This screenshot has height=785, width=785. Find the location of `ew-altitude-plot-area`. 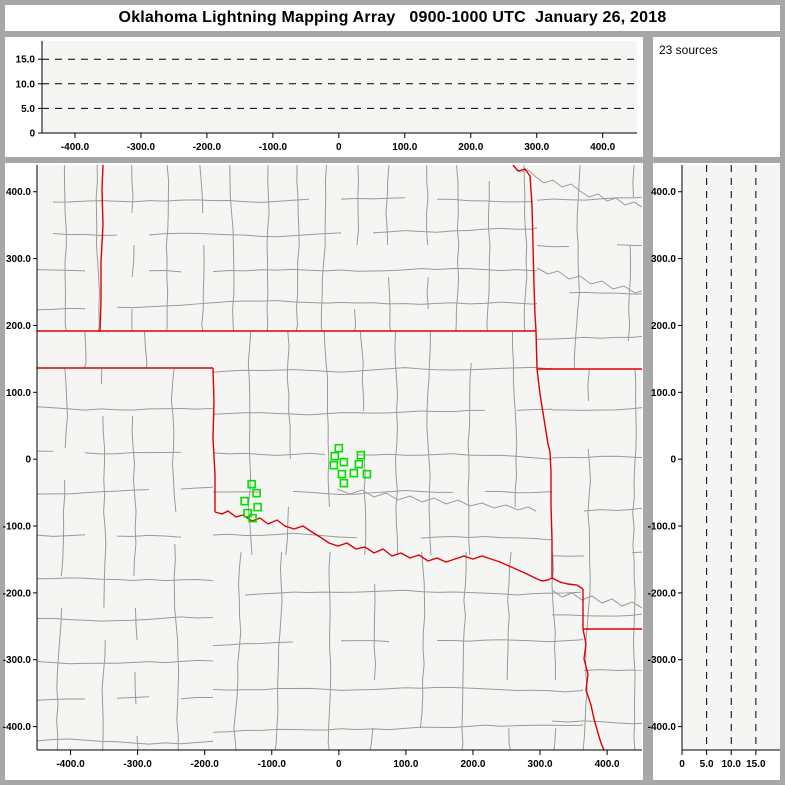

ew-altitude-plot-area is located at coordinates (339, 87).